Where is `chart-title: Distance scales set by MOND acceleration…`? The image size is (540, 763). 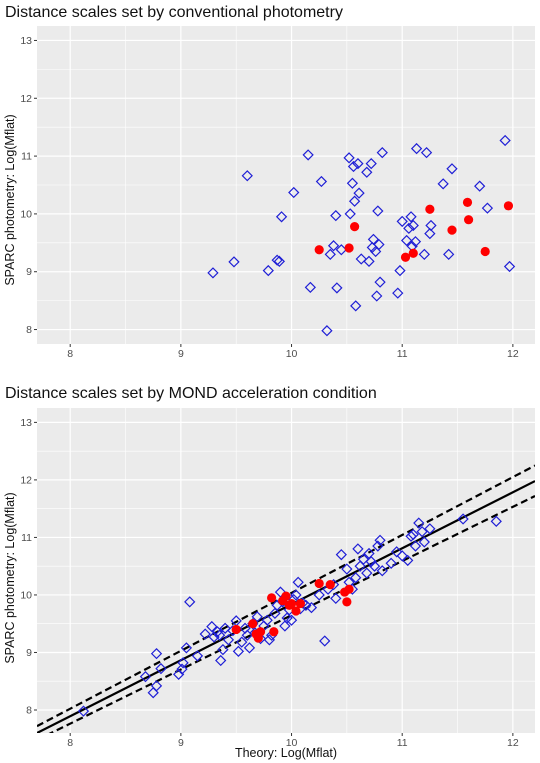
chart-title: Distance scales set by MOND acceleration… is located at coordinates (191, 393).